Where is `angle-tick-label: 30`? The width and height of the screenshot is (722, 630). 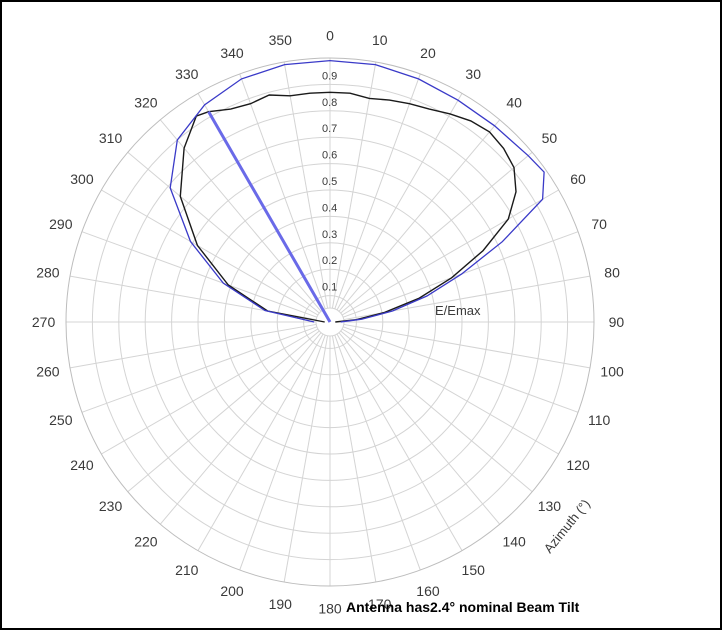
angle-tick-label: 30 is located at coordinates (473, 74).